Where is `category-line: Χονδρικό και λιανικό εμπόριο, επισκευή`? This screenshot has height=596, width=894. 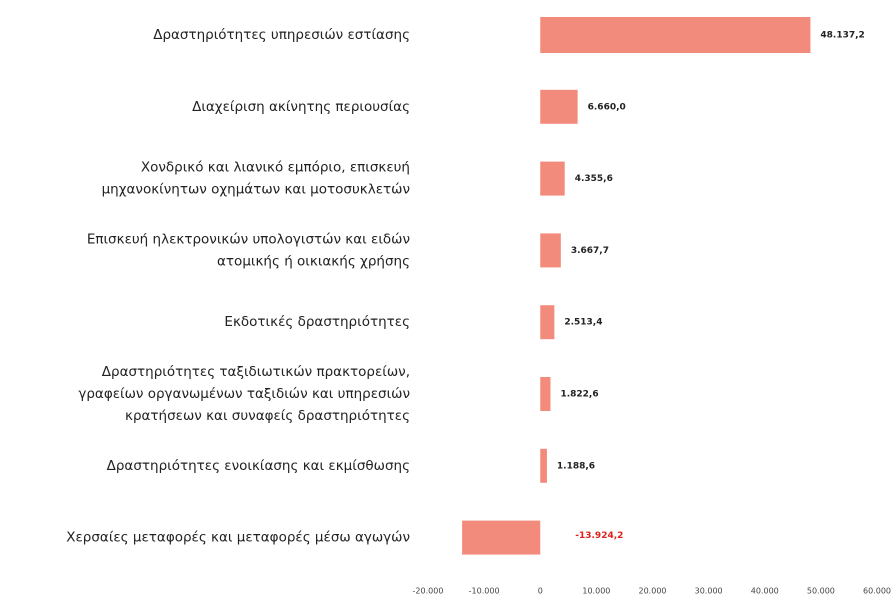
category-line: Χονδρικό και λιανικό εμπόριο, επισκευή is located at coordinates (275, 168).